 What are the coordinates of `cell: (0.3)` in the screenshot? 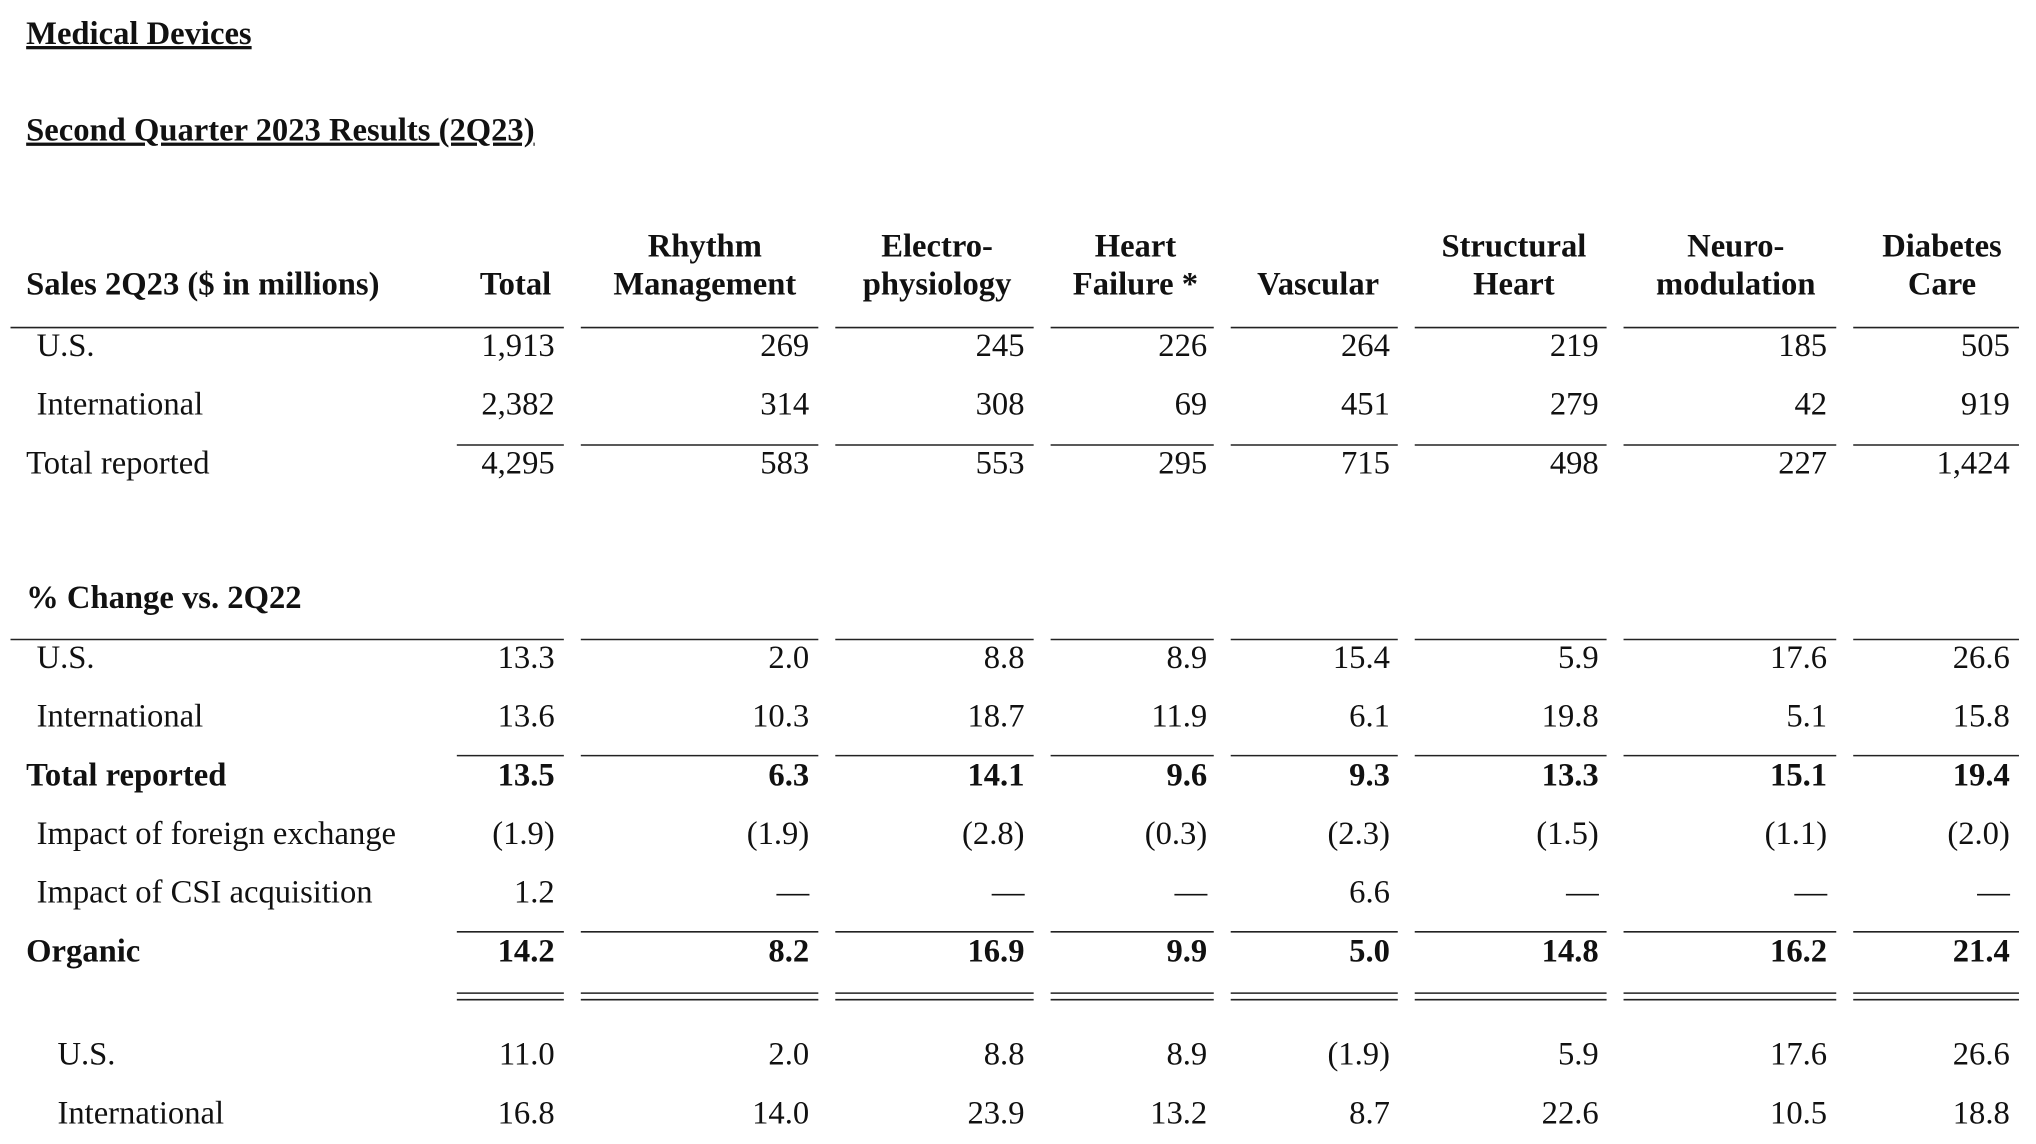 It's located at (1176, 834).